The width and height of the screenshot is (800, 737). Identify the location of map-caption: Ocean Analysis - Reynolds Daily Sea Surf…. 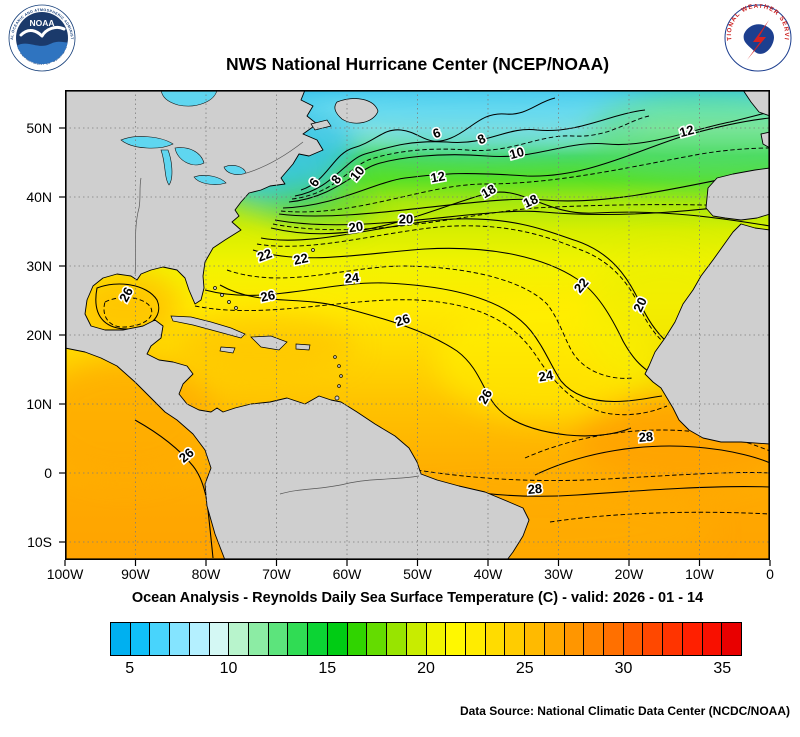
(417, 598).